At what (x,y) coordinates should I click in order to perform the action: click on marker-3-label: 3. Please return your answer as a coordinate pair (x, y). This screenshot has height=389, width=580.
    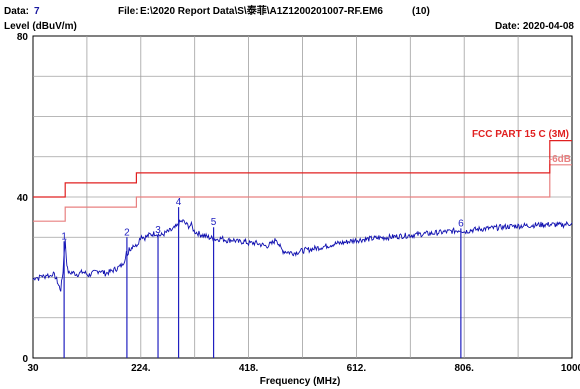
    Looking at the image, I should click on (158, 230).